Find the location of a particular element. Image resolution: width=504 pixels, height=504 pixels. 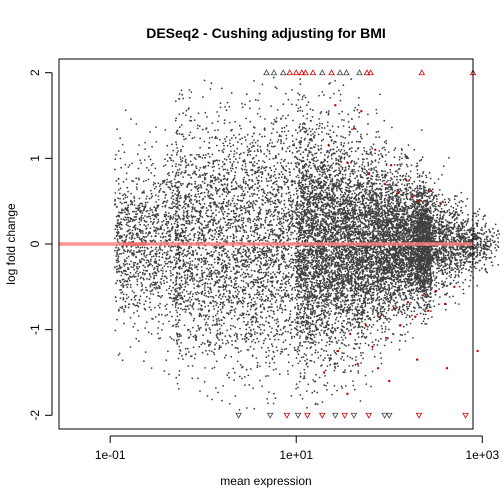

y-axis: -2 -1 0 1 2 is located at coordinates (40, 245).